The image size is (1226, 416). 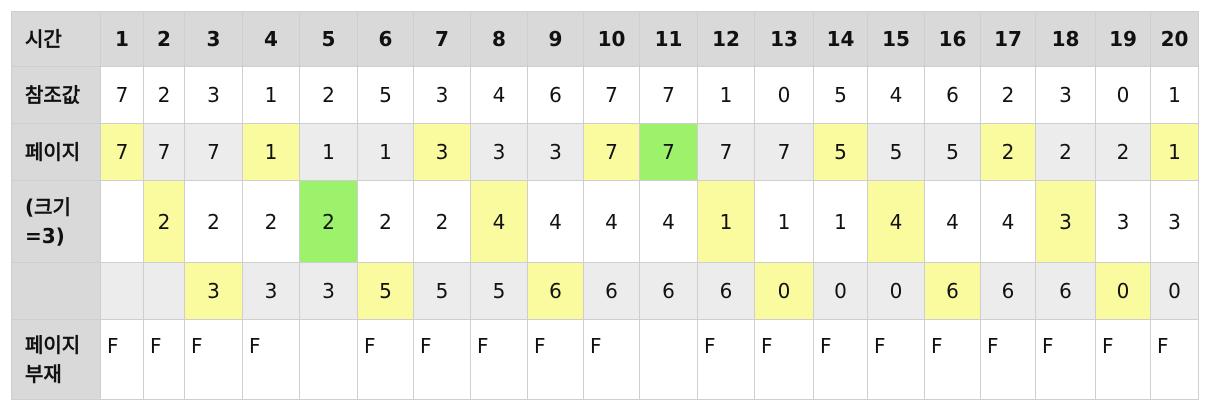 What do you see at coordinates (952, 39) in the screenshot?
I see `time-step-cell: 16` at bounding box center [952, 39].